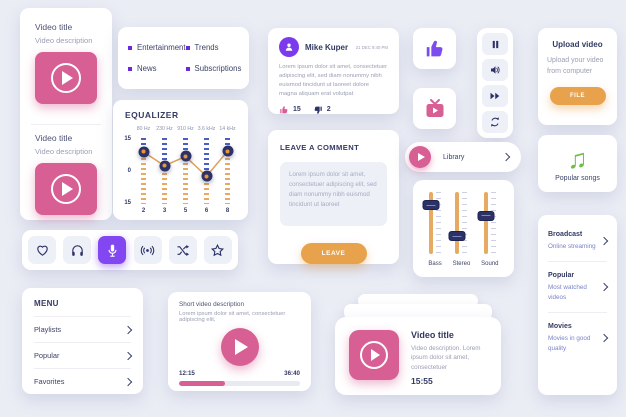 This screenshot has height=417, width=626. I want to click on library-label: Library, so click(454, 157).